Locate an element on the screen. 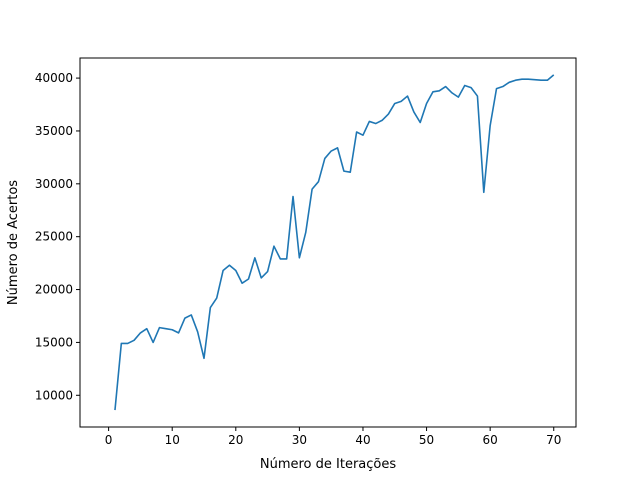 This screenshot has width=640, height=484. y-tick-label: 20000 is located at coordinates (54, 290).